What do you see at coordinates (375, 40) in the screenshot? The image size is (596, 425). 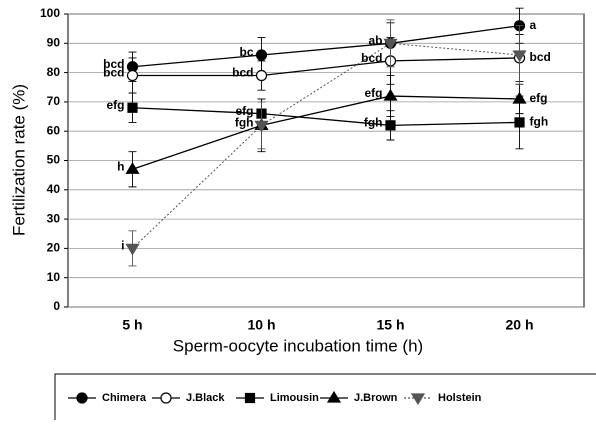 I see `significance-letter: ab` at bounding box center [375, 40].